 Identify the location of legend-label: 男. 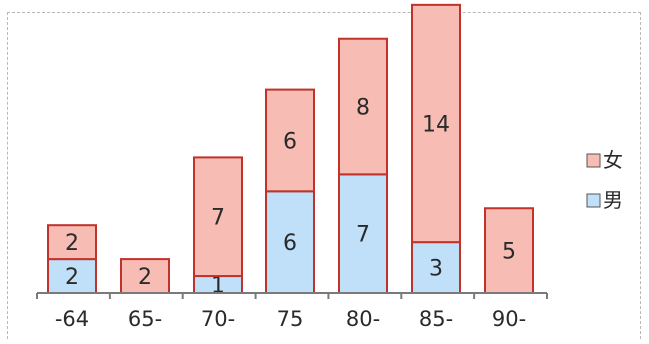
(613, 200).